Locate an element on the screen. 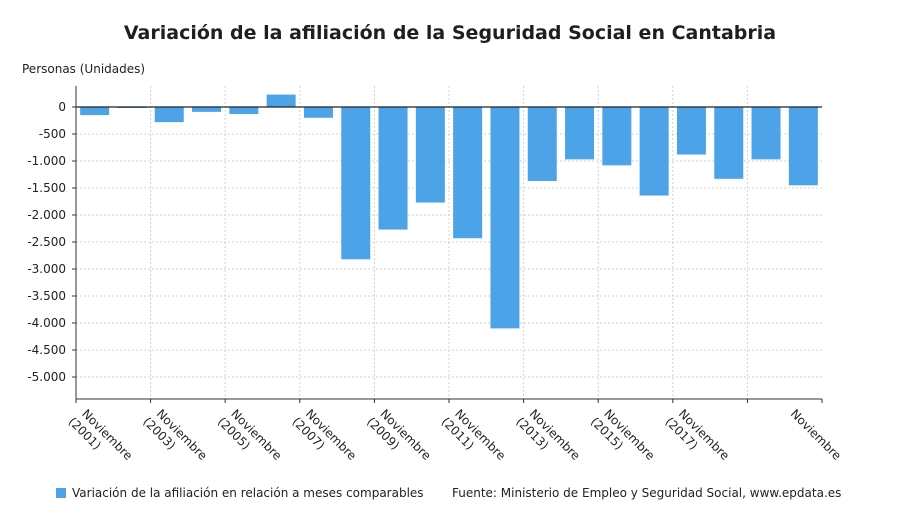 Image resolution: width=900 pixels, height=528 pixels. x-tick-label: Noviembre(2015) is located at coordinates (623, 435).